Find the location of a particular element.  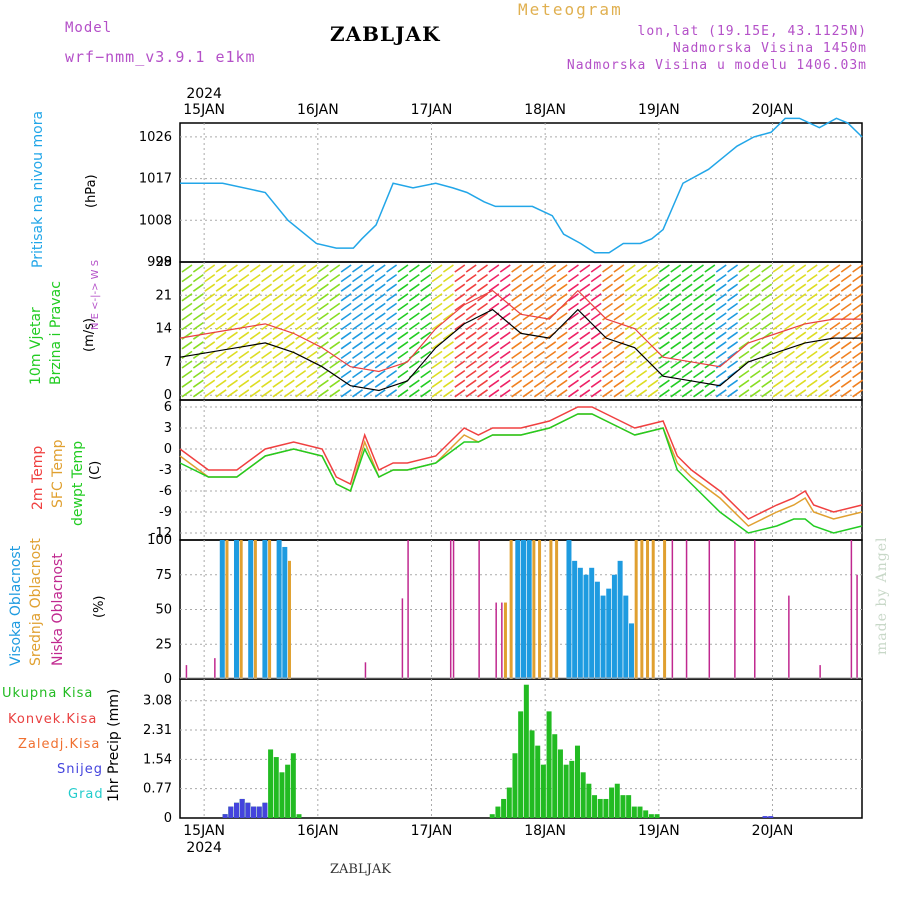

legend-conv-rain: Konvek.Kisa is located at coordinates (53, 719).